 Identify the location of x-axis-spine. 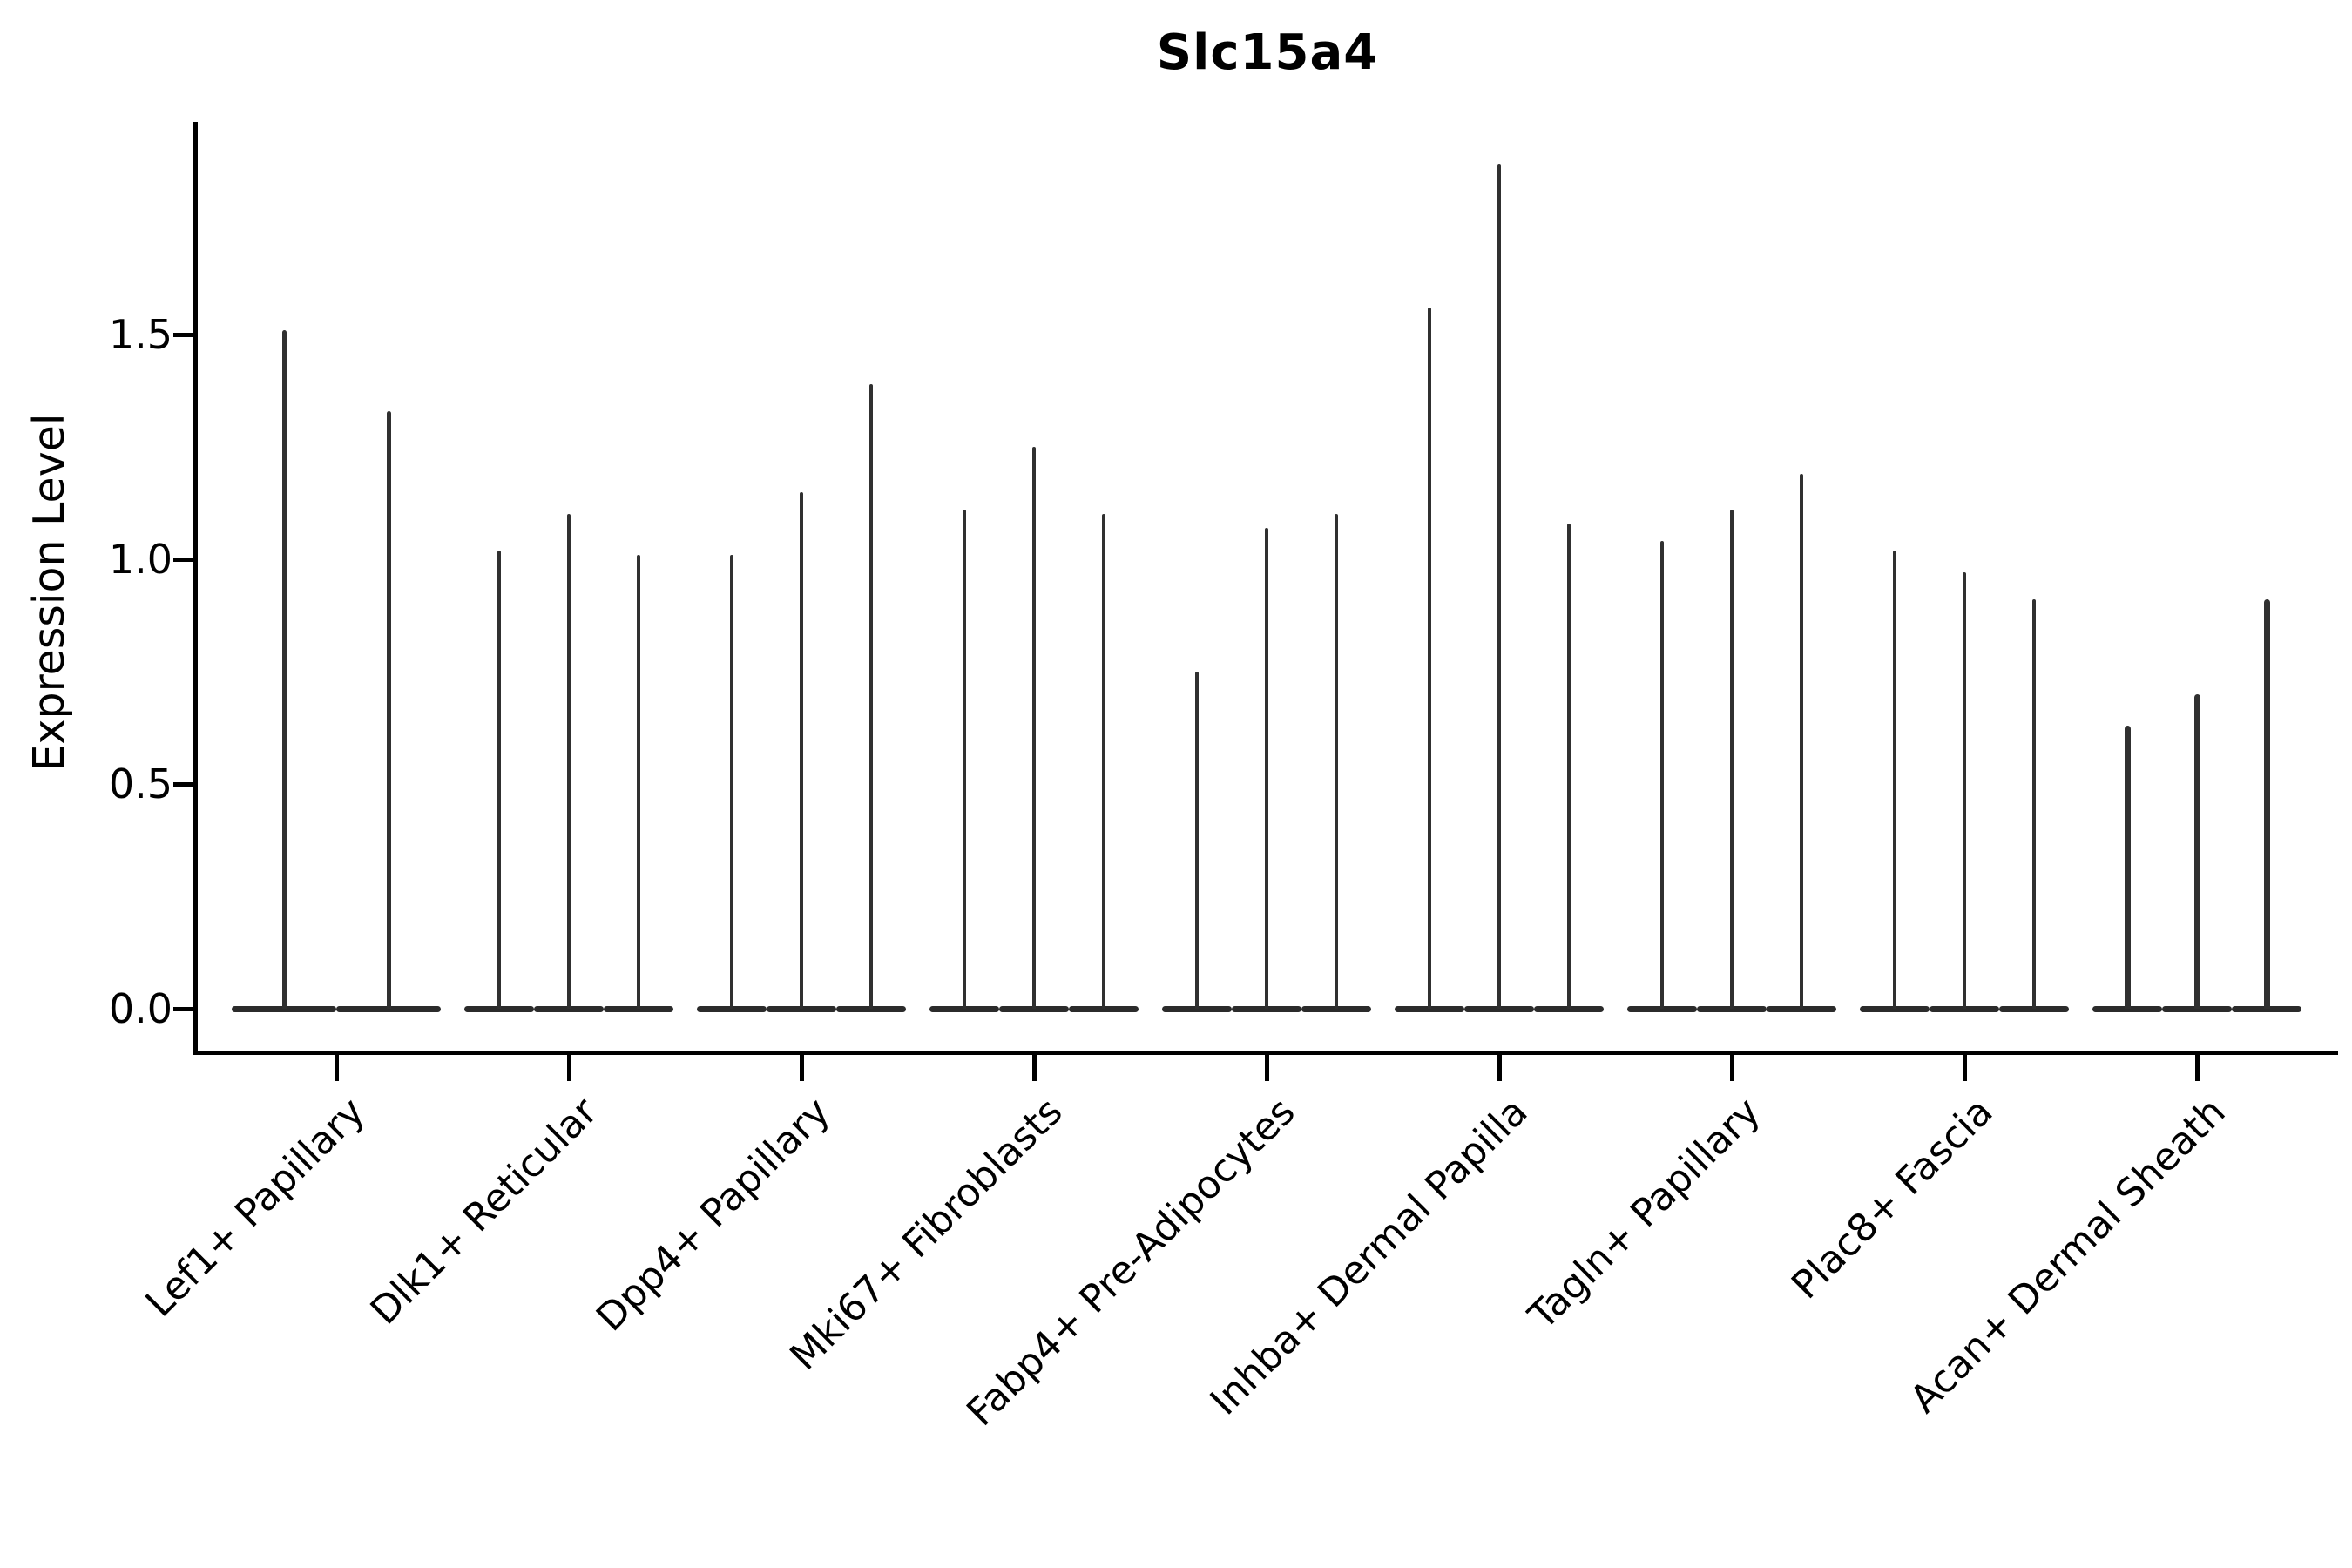
(1265, 1053).